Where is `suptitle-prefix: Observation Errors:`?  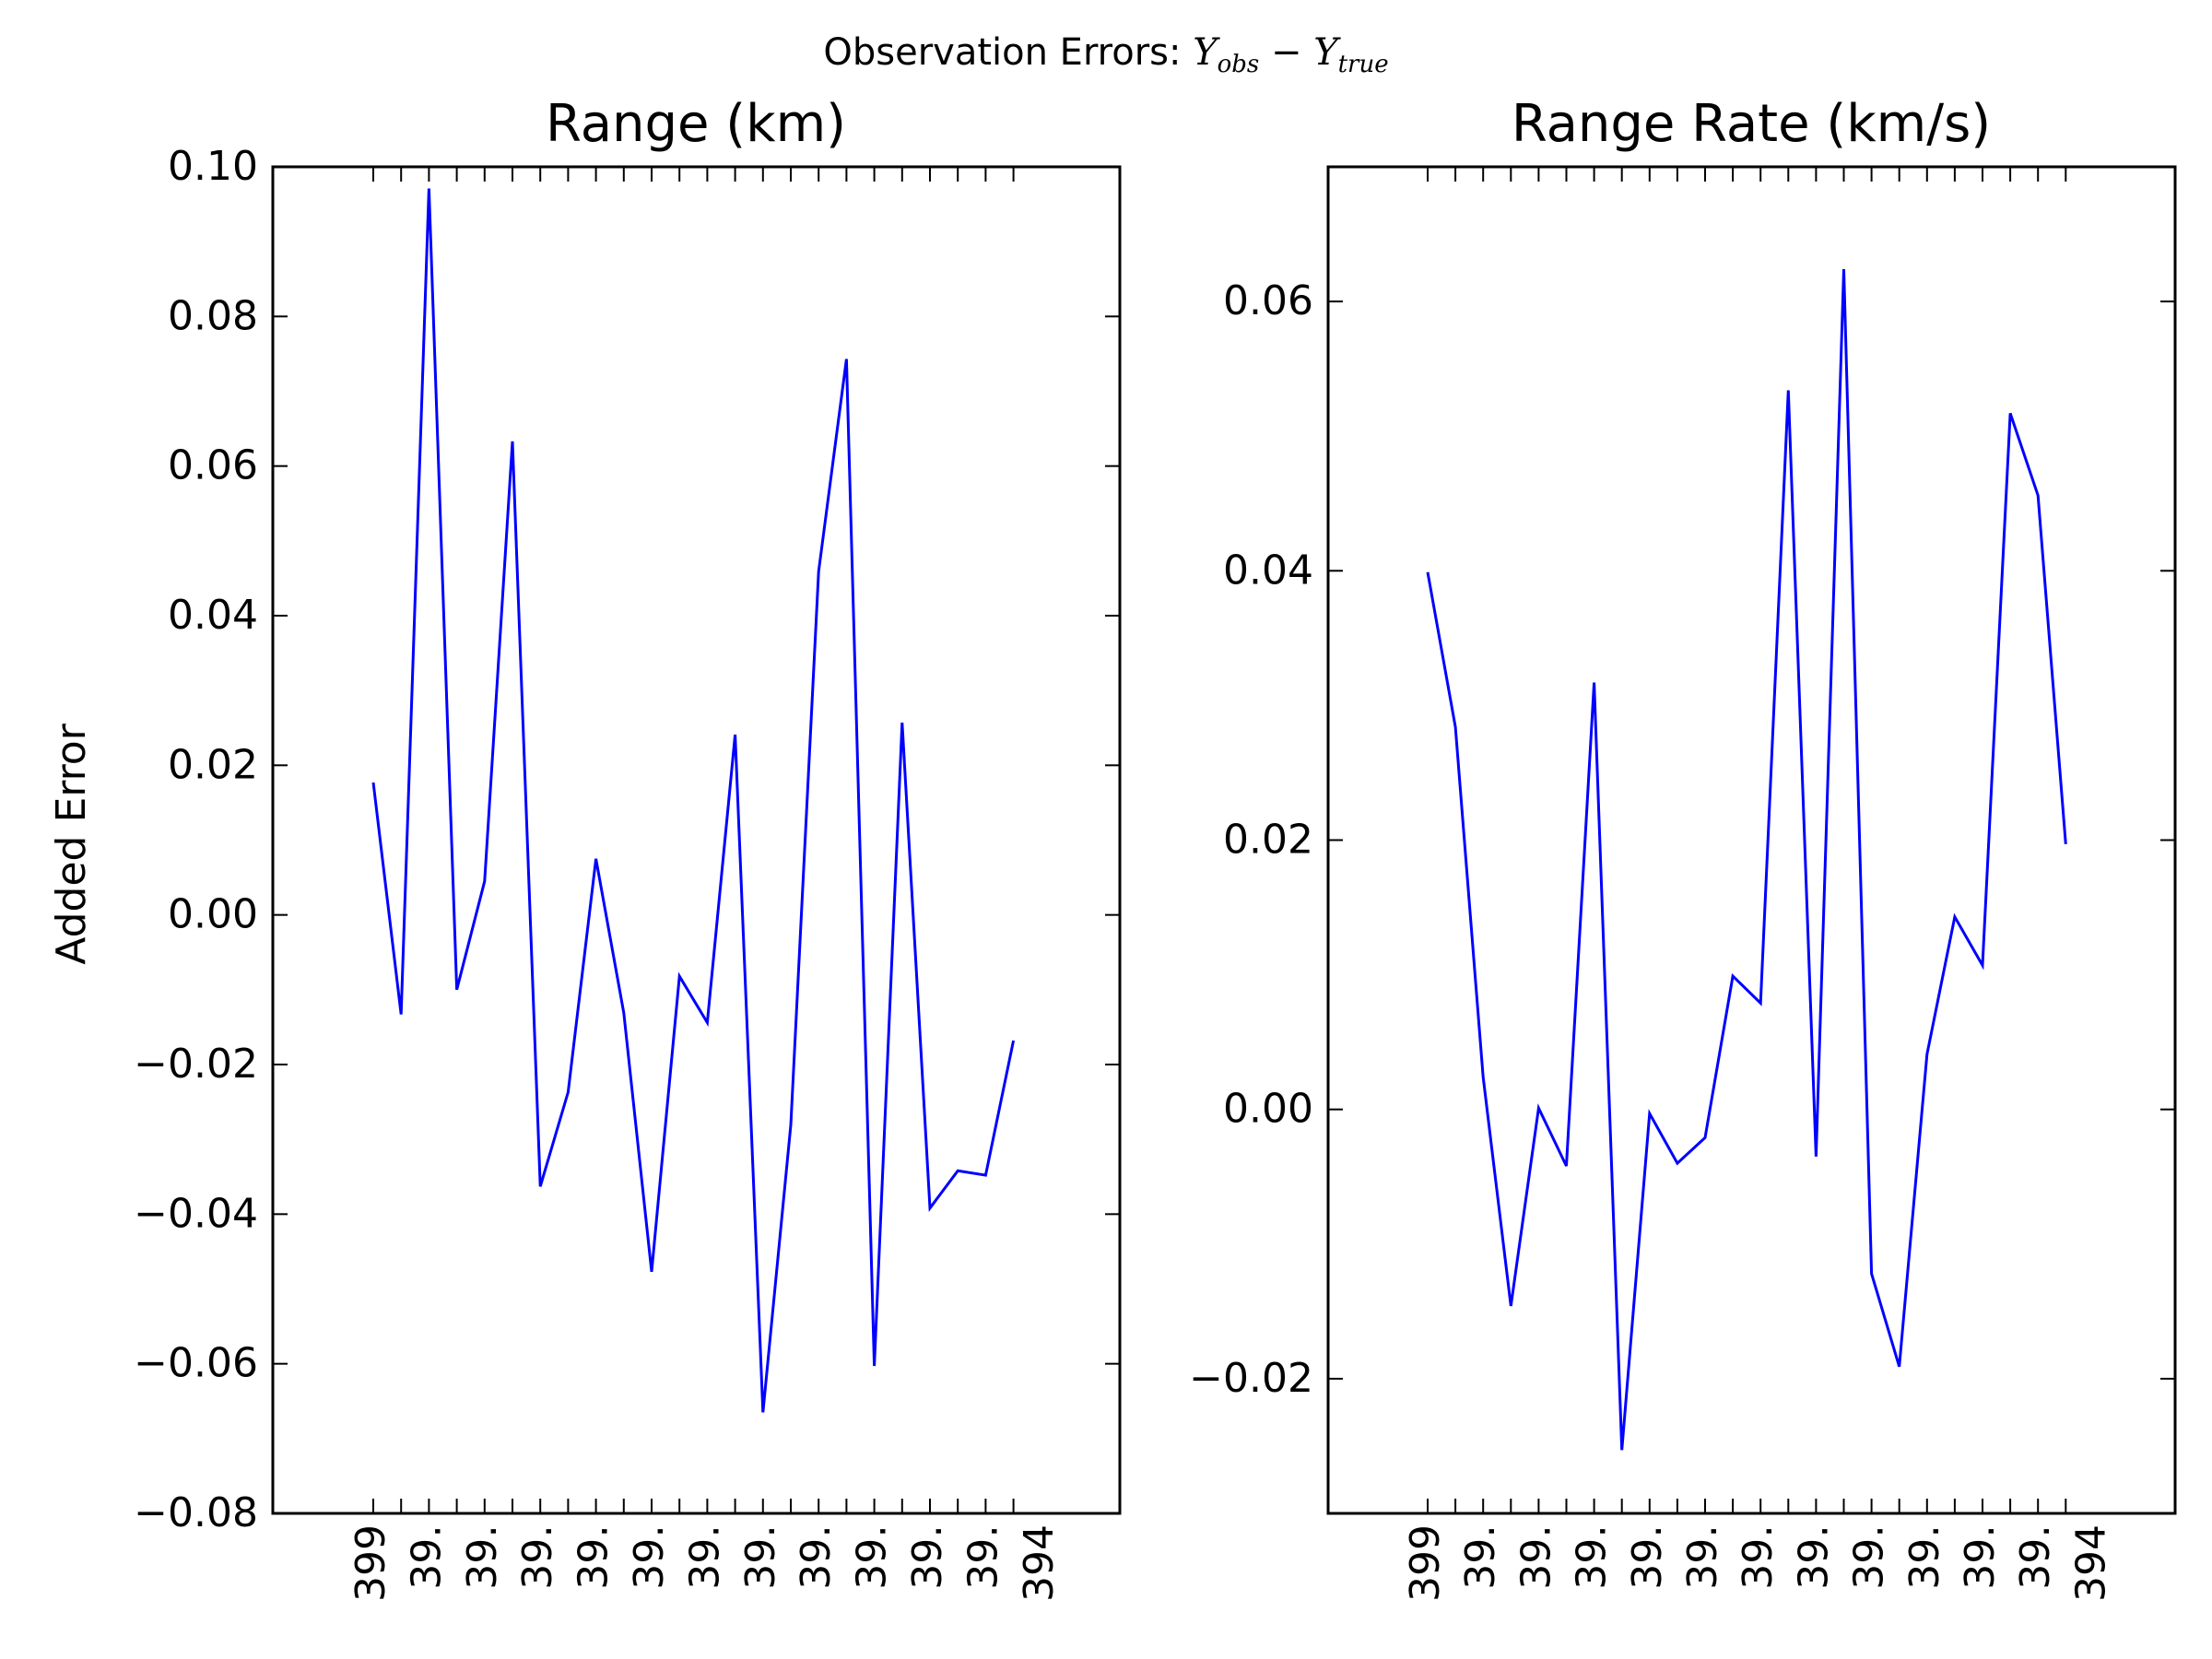
suptitle-prefix: Observation Errors: is located at coordinates (1008, 52).